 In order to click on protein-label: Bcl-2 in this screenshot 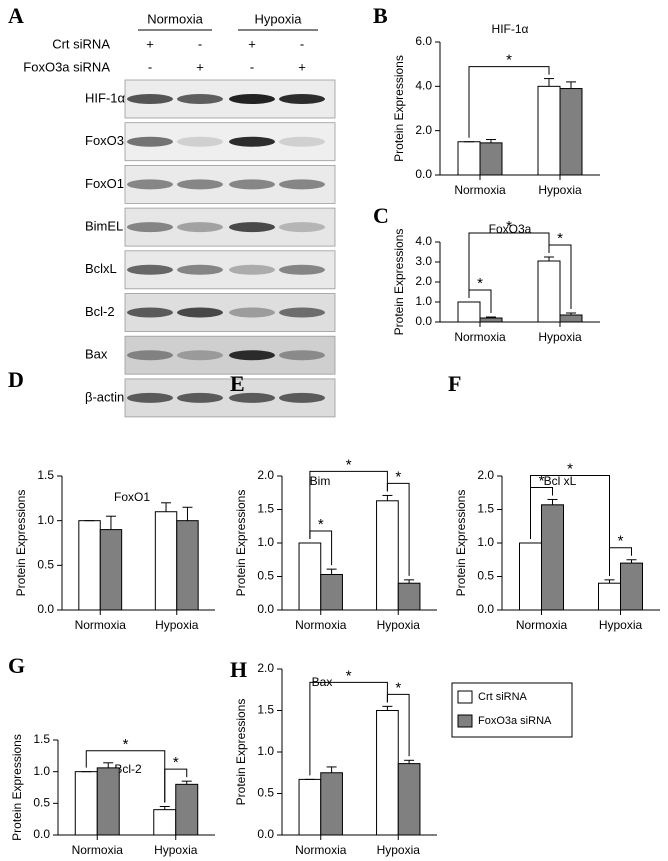, I will do `click(100, 311)`.